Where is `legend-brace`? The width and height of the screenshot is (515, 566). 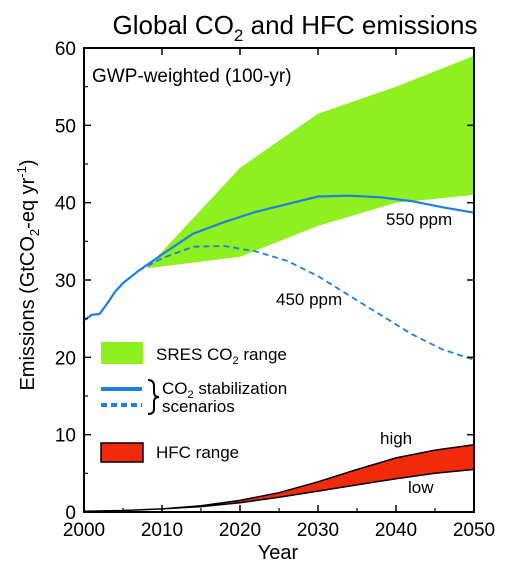 legend-brace is located at coordinates (153, 397).